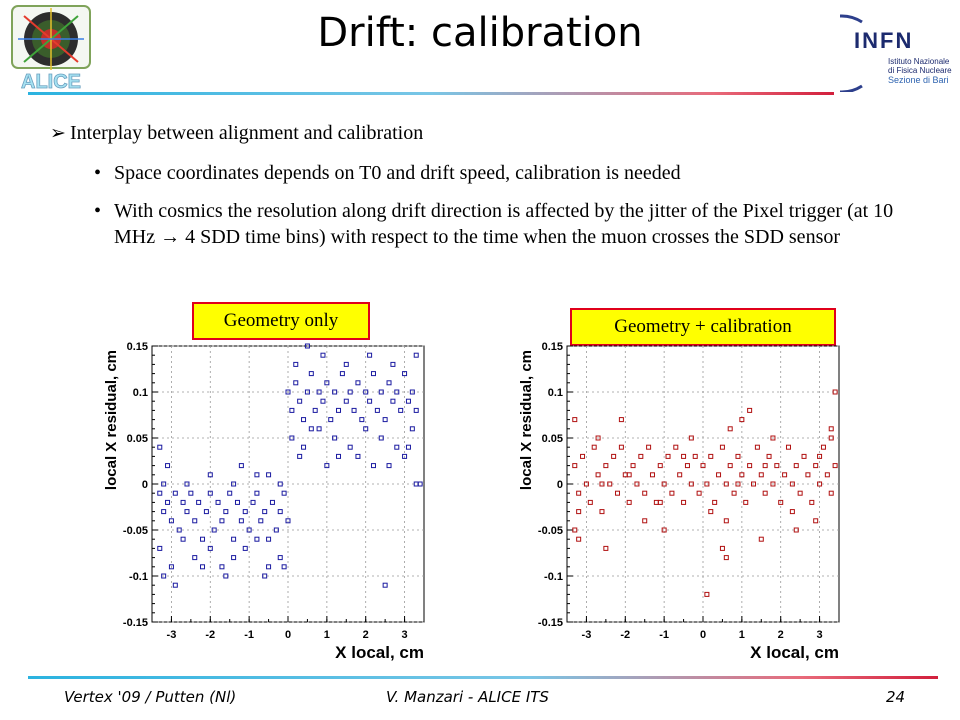 Image resolution: width=960 pixels, height=720 pixels. What do you see at coordinates (883, 40) in the screenshot?
I see `infn-brand: INFN` at bounding box center [883, 40].